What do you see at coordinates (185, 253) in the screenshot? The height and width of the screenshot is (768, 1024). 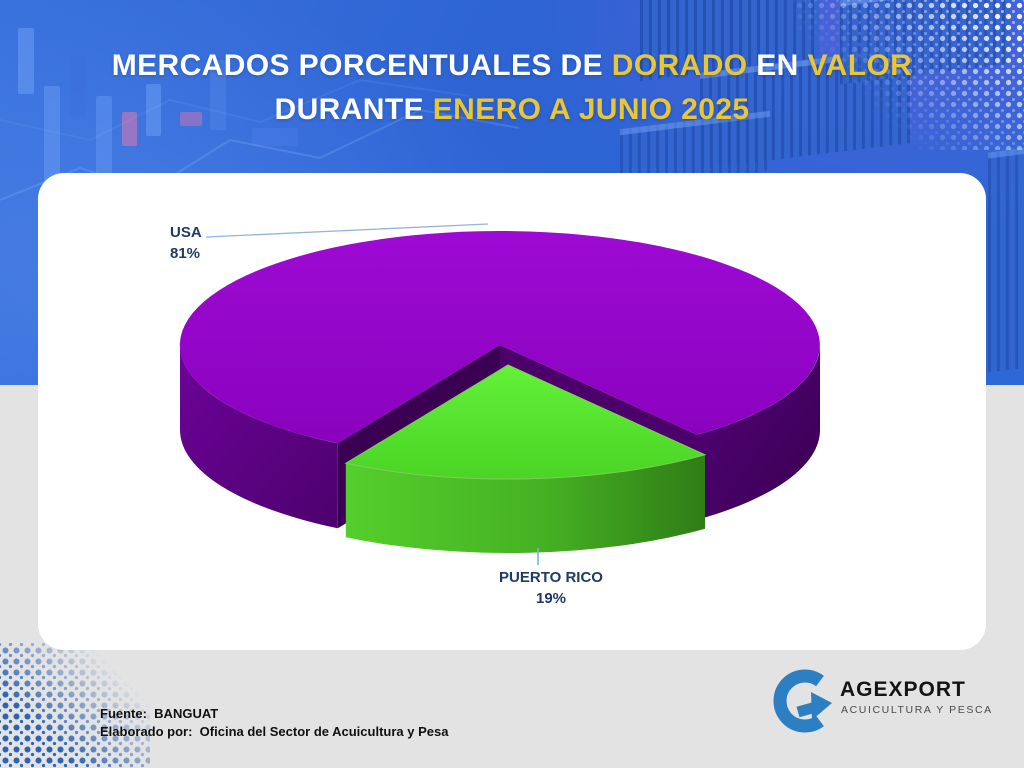 I see `data-label-usa-pct: 81%` at bounding box center [185, 253].